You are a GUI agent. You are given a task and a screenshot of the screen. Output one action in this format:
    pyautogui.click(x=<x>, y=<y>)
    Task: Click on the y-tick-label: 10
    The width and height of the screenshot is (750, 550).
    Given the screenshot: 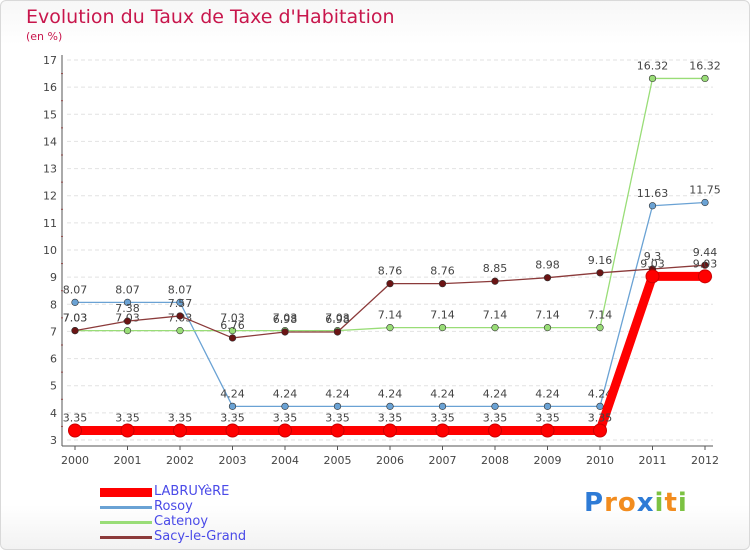 What is the action you would take?
    pyautogui.click(x=50, y=250)
    